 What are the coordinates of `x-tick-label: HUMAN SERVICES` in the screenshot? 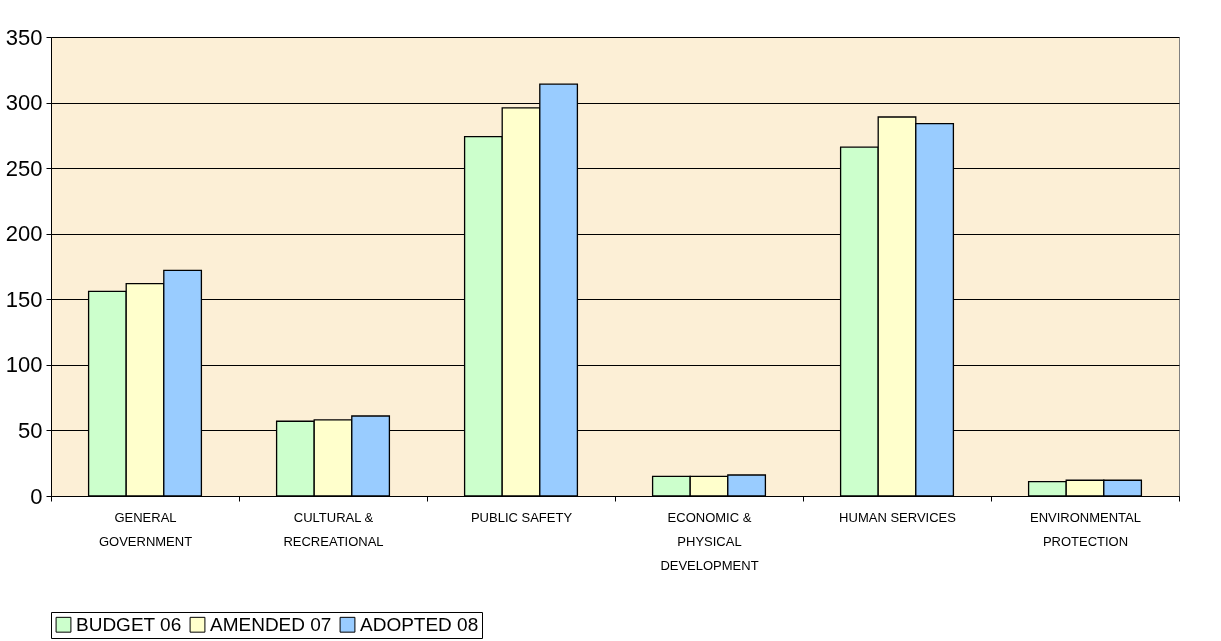 It's located at (898, 517).